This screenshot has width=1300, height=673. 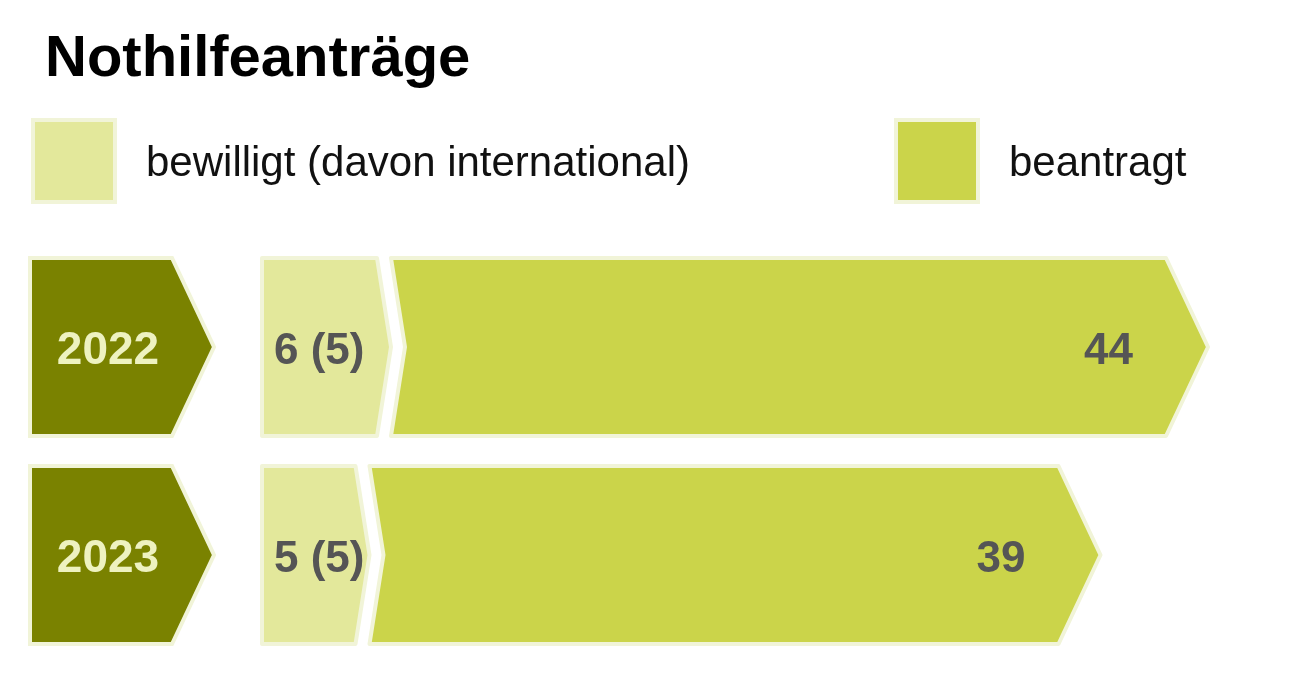 I want to click on chart-title: Nothilfeanträge, so click(x=258, y=55).